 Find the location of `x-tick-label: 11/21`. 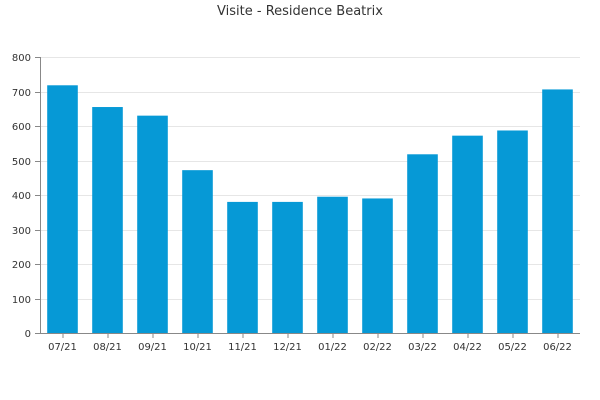

x-tick-label: 11/21 is located at coordinates (242, 347).